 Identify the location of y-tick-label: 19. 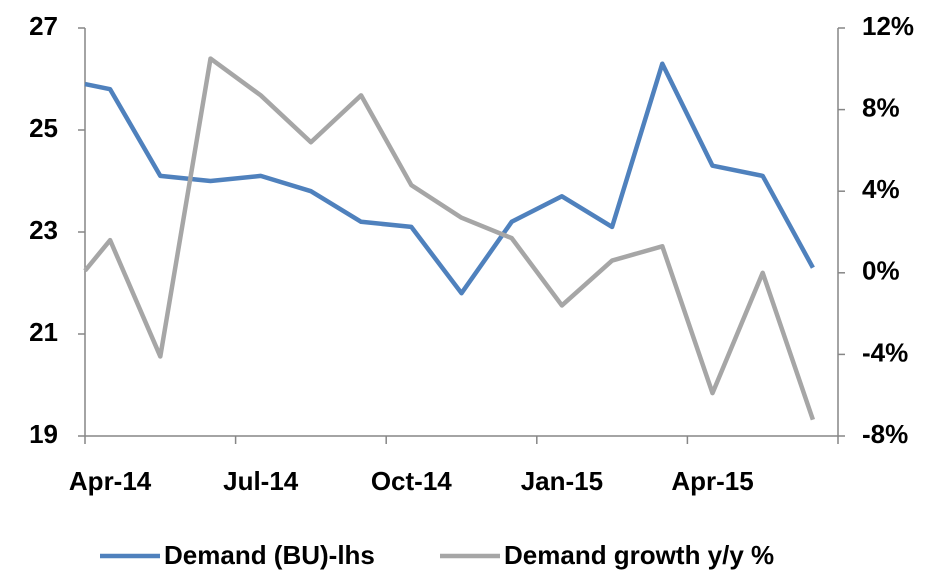
(43, 434).